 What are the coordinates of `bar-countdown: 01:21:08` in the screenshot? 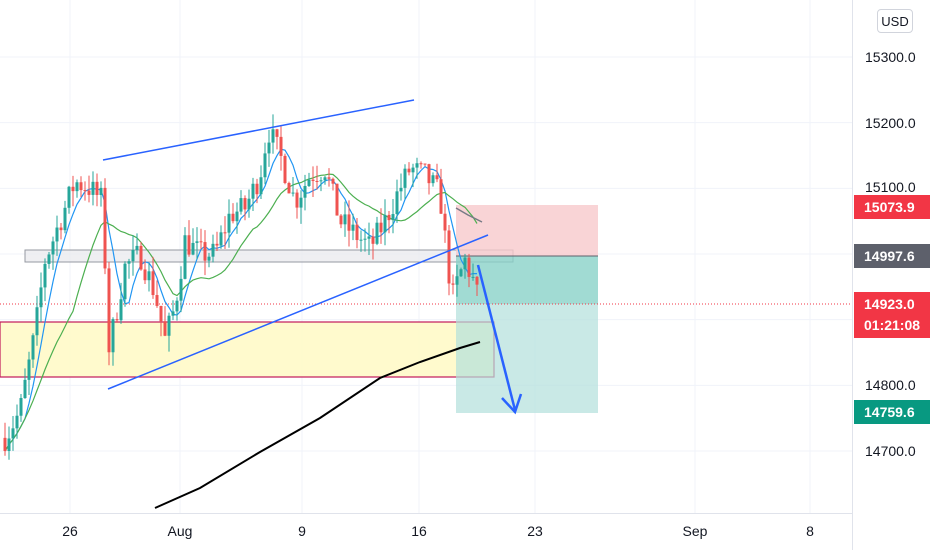 It's located at (892, 325).